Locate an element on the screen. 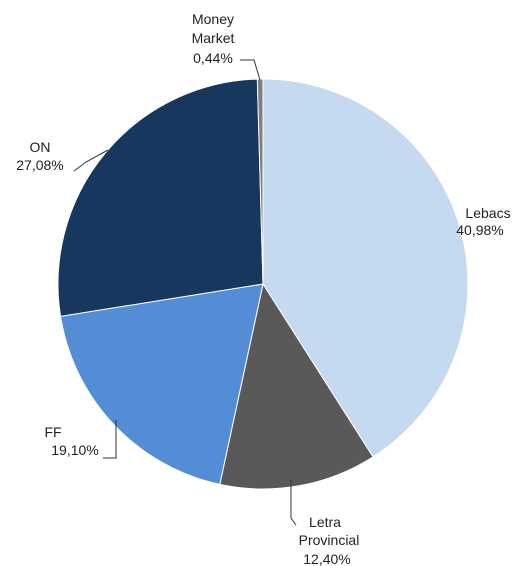 The image size is (519, 566). pie-slice-ff is located at coordinates (161, 384).